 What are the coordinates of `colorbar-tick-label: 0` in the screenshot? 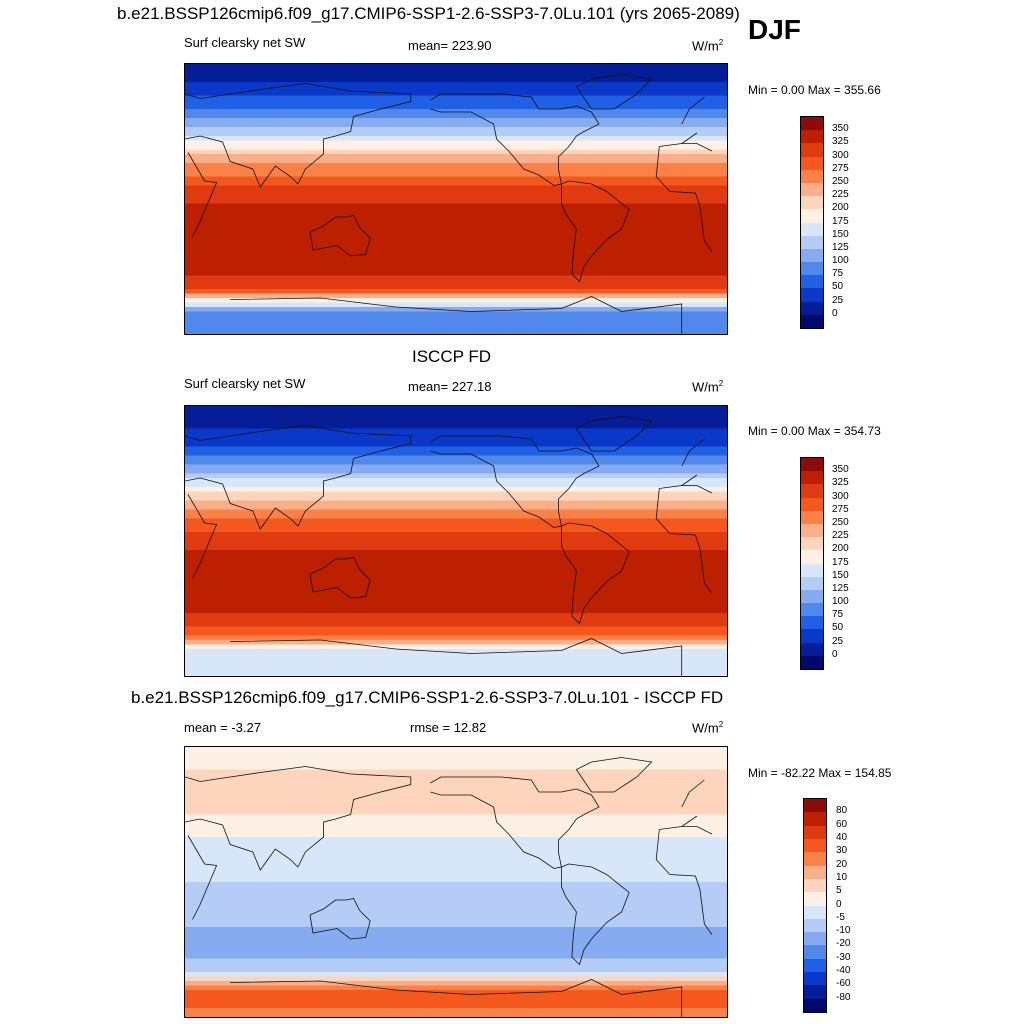 It's located at (839, 904).